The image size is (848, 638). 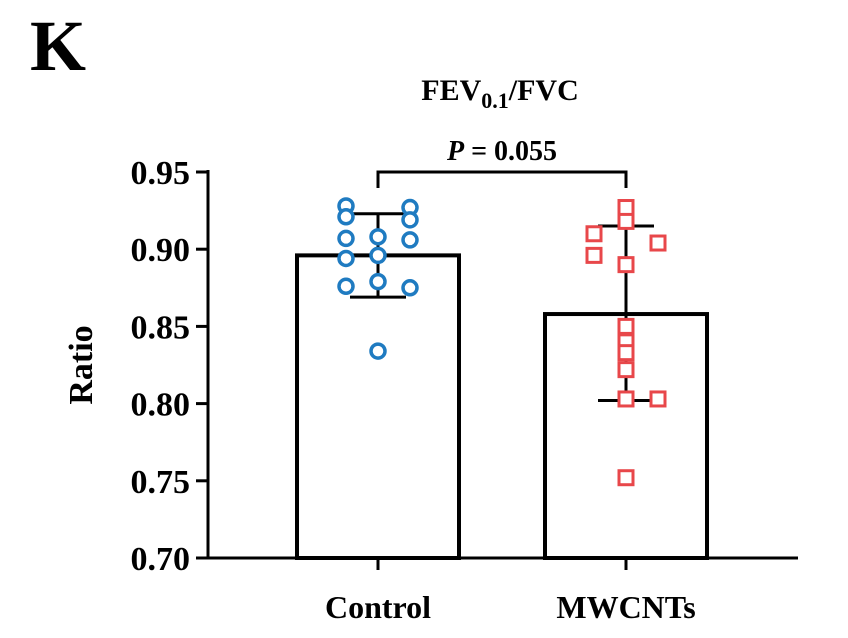 What do you see at coordinates (81, 364) in the screenshot?
I see `y-axis-label: Ratio` at bounding box center [81, 364].